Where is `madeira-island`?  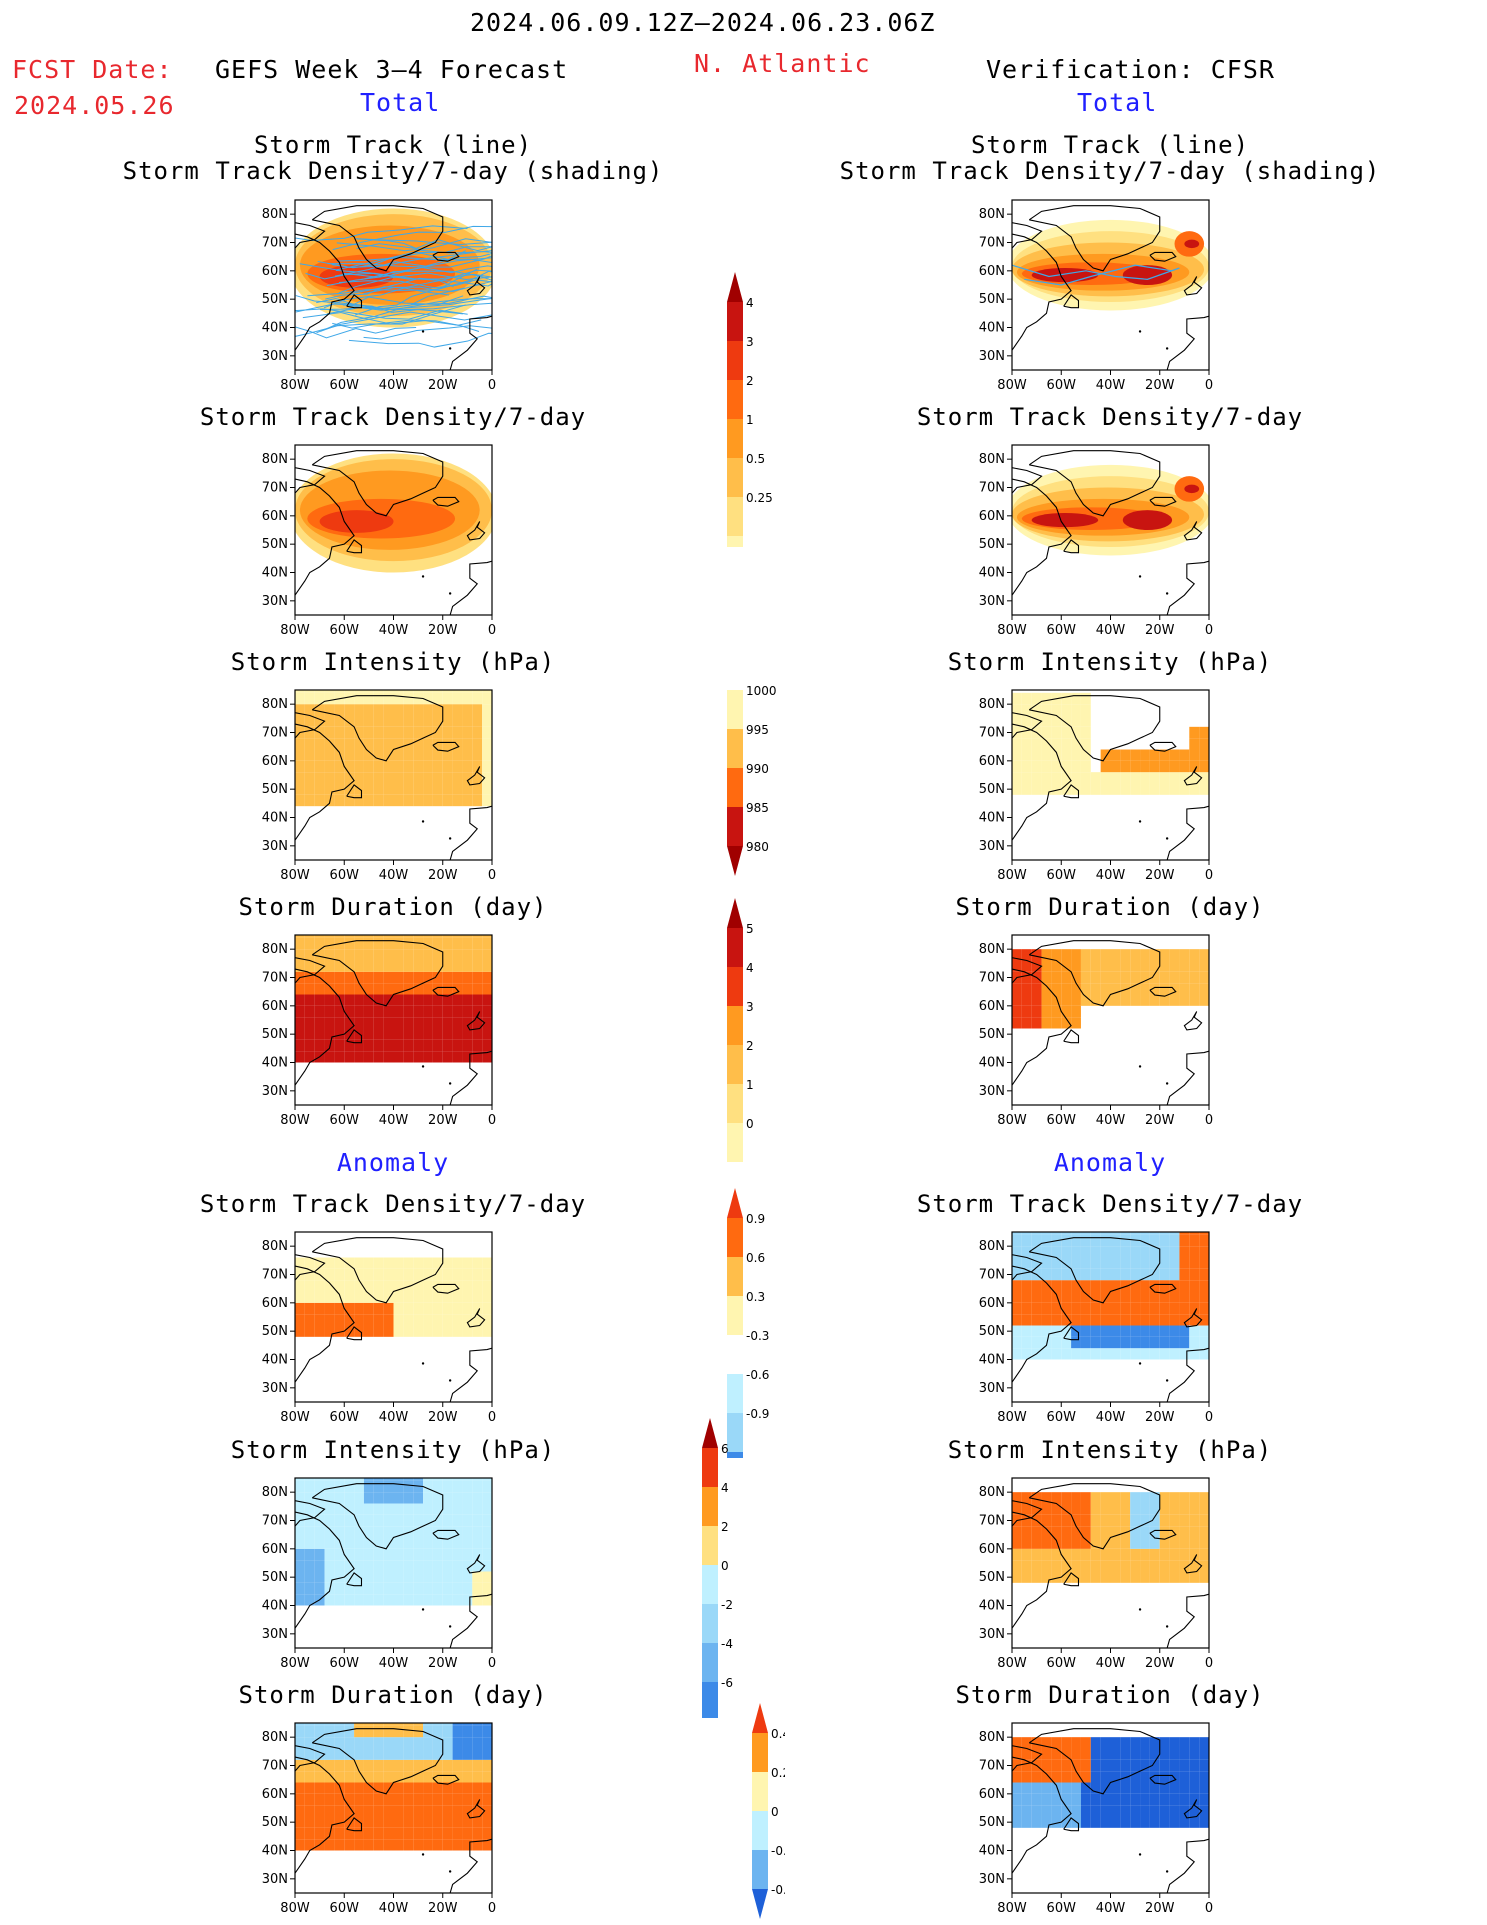
madeira-island is located at coordinates (1167, 1871).